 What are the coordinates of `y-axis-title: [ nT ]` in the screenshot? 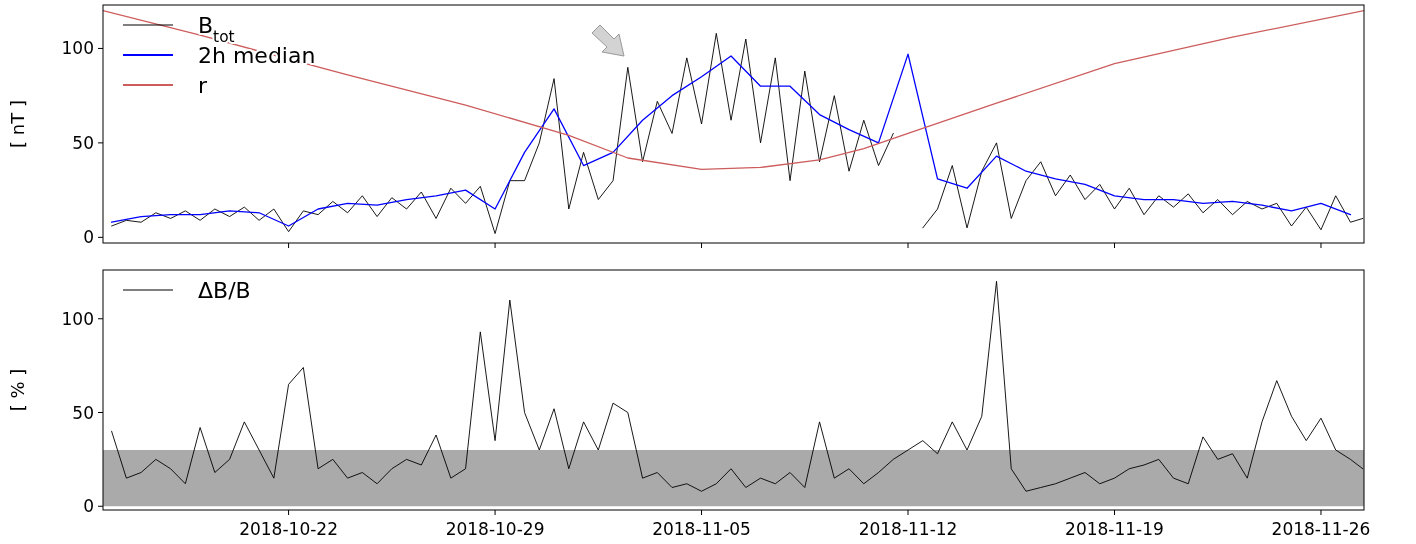 It's located at (17, 124).